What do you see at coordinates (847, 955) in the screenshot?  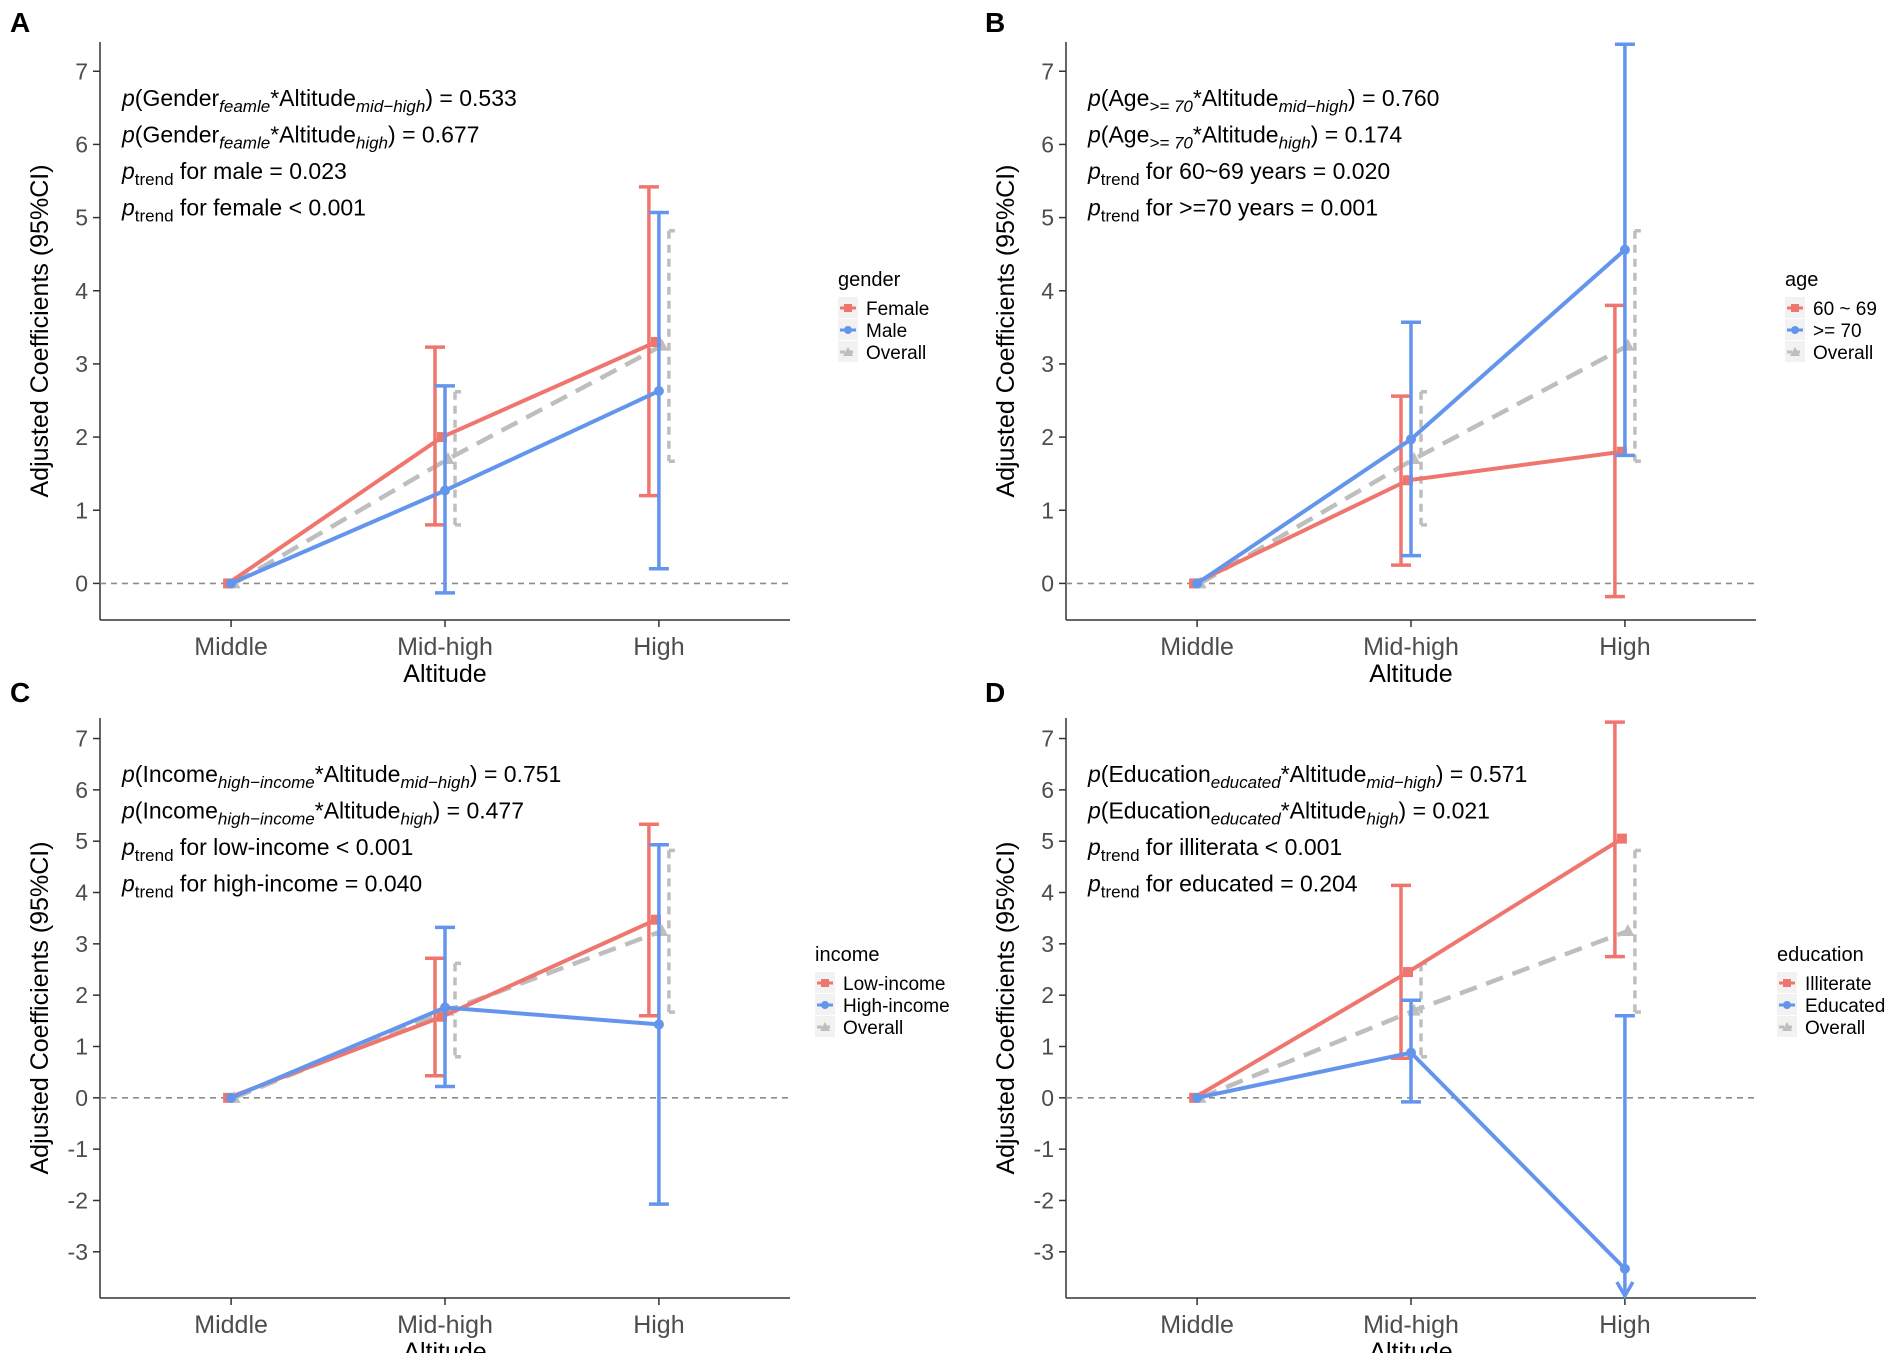 I see `legend-title: income` at bounding box center [847, 955].